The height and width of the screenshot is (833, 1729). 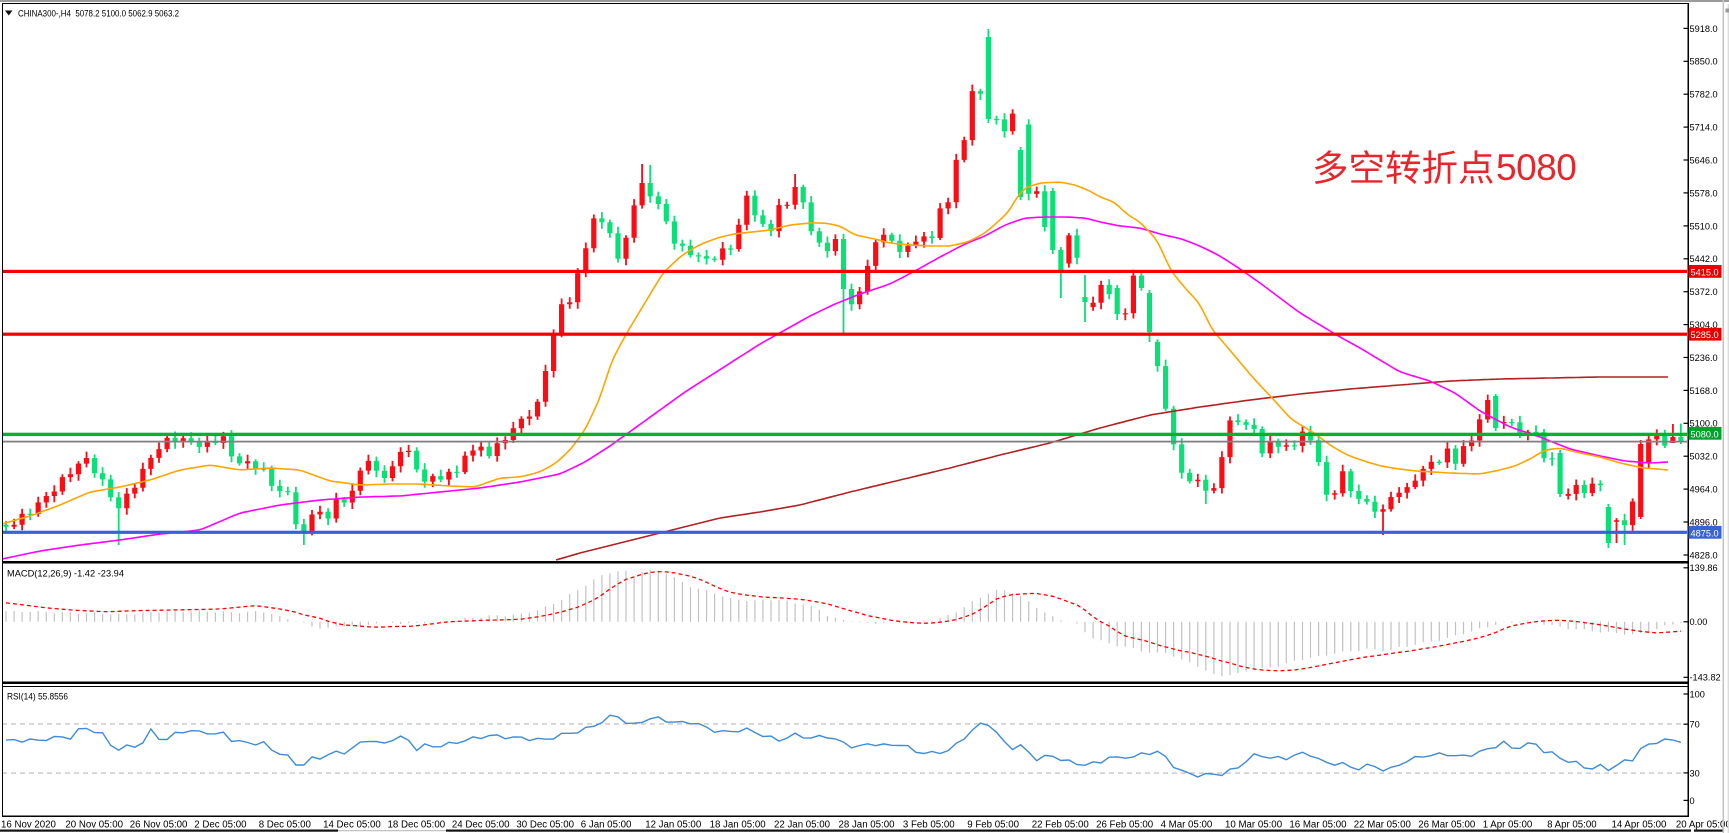 What do you see at coordinates (1697, 694) in the screenshot?
I see `svg-text: 100` at bounding box center [1697, 694].